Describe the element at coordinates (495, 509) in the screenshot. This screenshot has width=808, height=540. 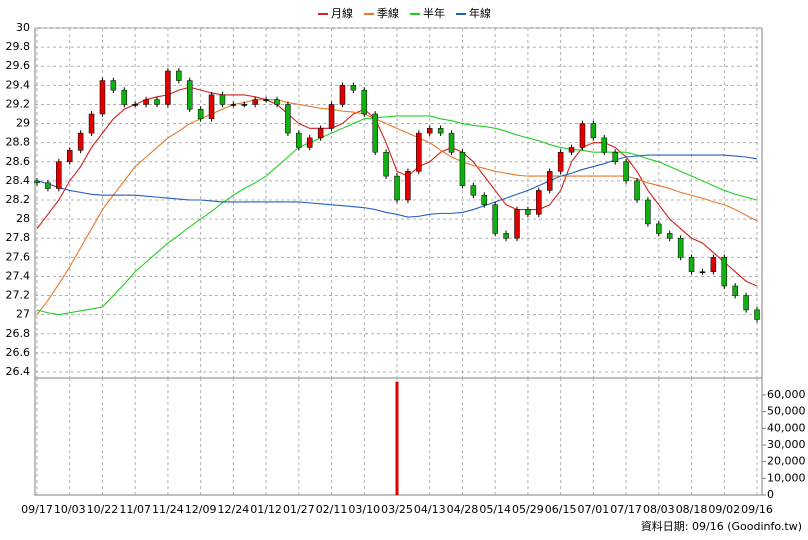
I see `x-tick-label: 05/14` at that location.